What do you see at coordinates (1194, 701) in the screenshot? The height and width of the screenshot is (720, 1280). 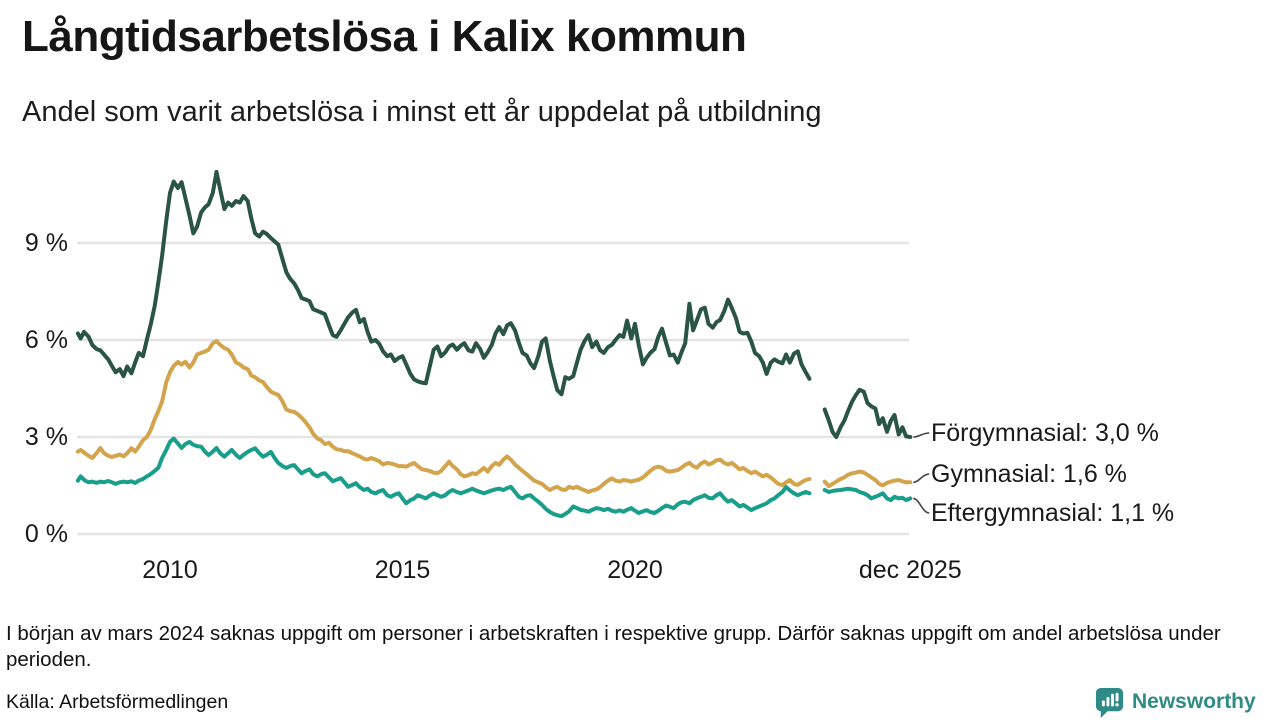 I see `newsworthy-wordmark: Newsworthy` at bounding box center [1194, 701].